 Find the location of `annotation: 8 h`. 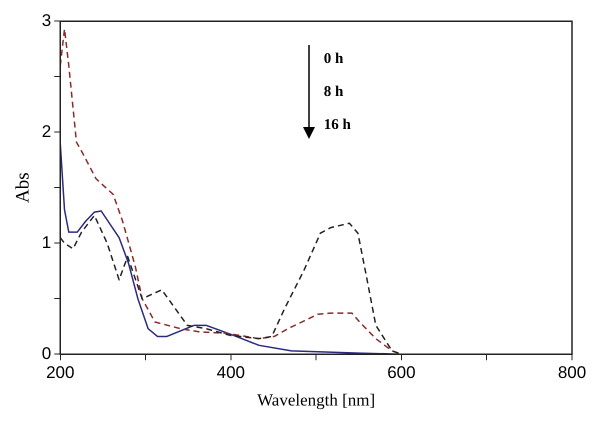

annotation: 8 h is located at coordinates (334, 92).